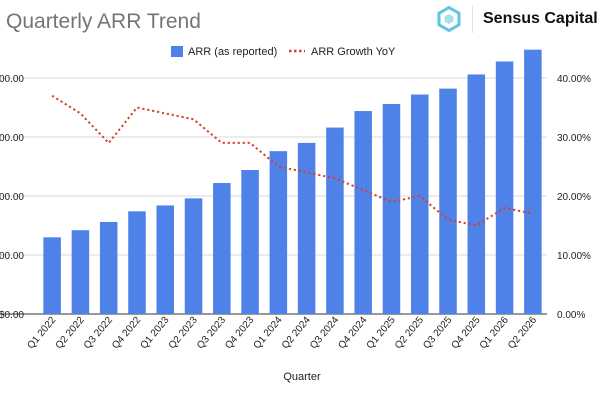  Describe the element at coordinates (391, 209) in the screenshot. I see `bar-q1-2025` at that location.